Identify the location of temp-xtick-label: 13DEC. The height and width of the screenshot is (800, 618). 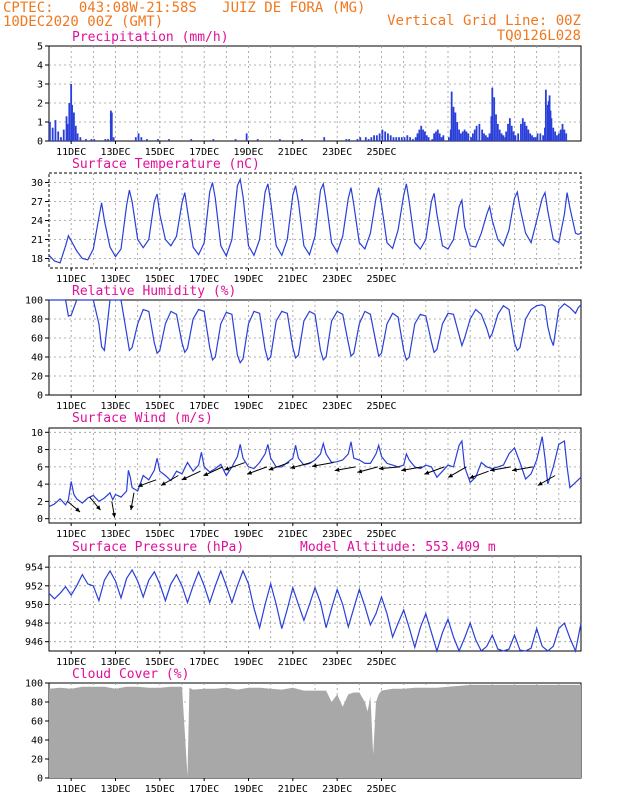
(115, 279).